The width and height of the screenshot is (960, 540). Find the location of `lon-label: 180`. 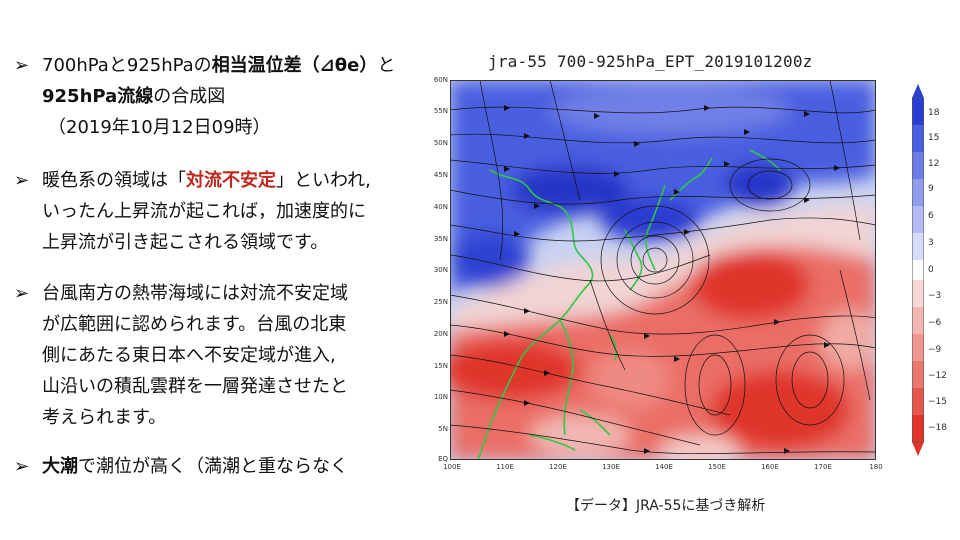

lon-label: 180 is located at coordinates (876, 467).